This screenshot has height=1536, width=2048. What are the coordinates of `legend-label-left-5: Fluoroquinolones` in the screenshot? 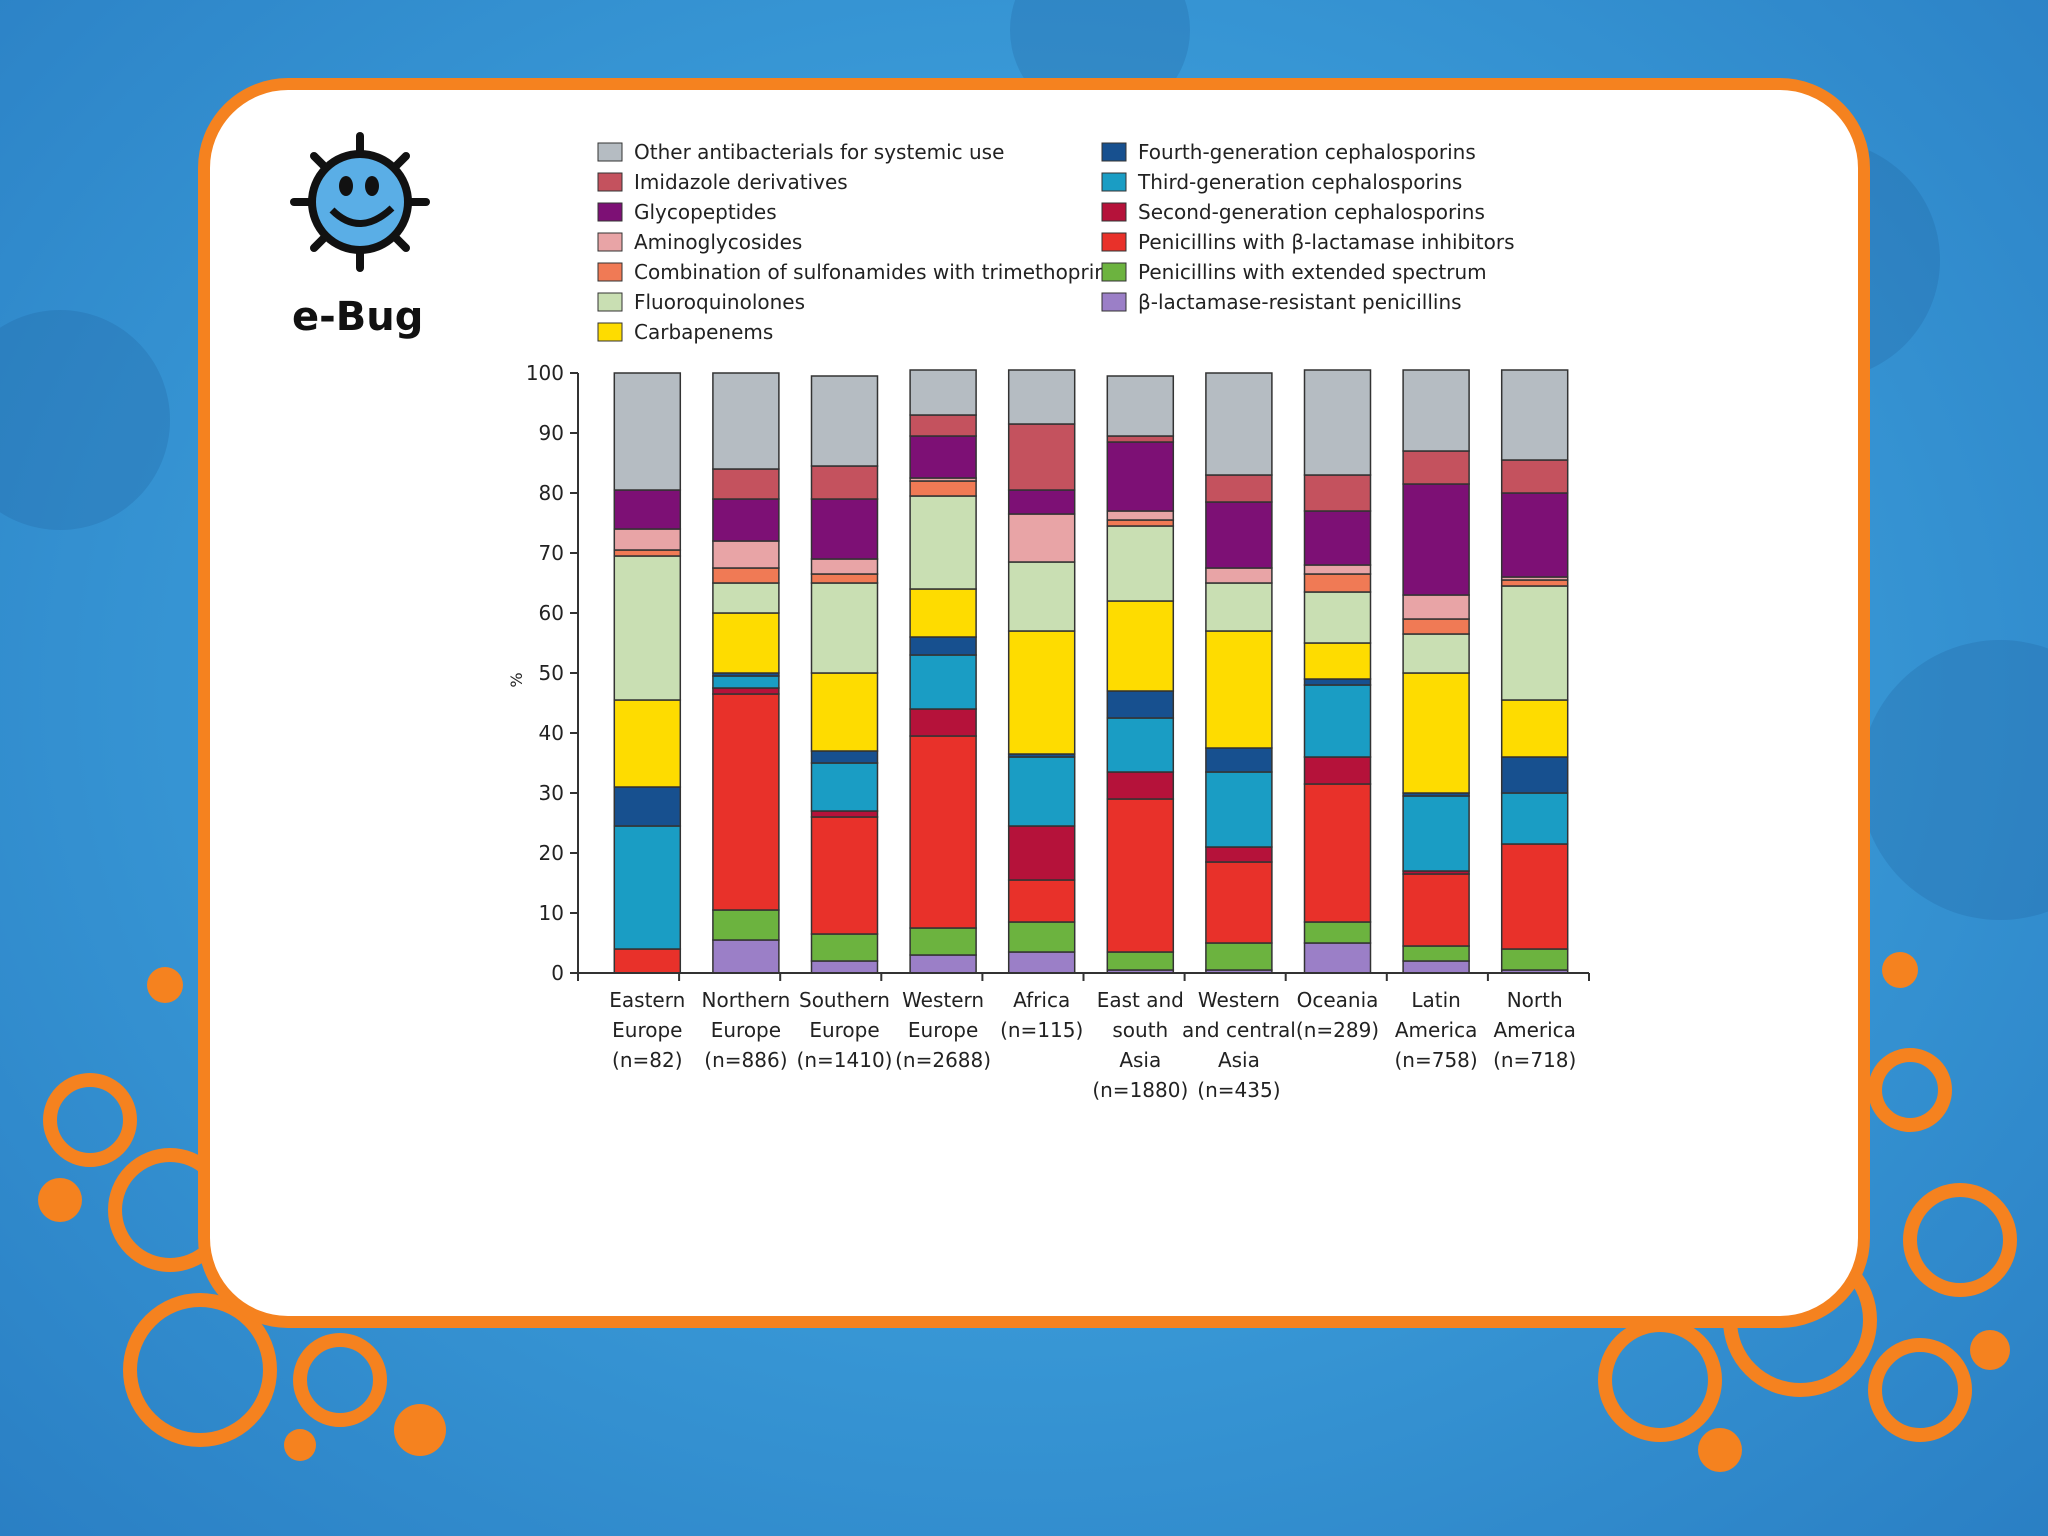 It's located at (719, 302).